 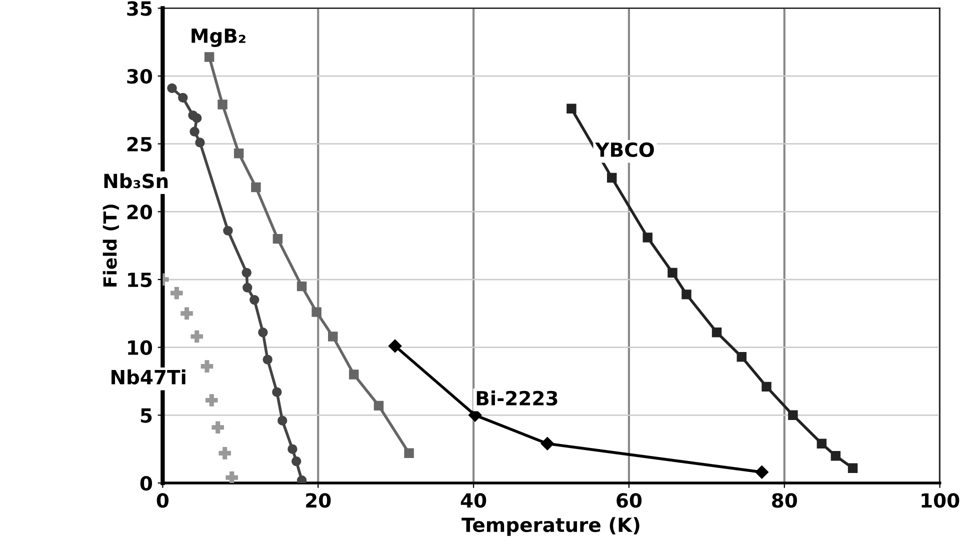 What do you see at coordinates (219, 38) in the screenshot?
I see `series-label: MgB₂` at bounding box center [219, 38].